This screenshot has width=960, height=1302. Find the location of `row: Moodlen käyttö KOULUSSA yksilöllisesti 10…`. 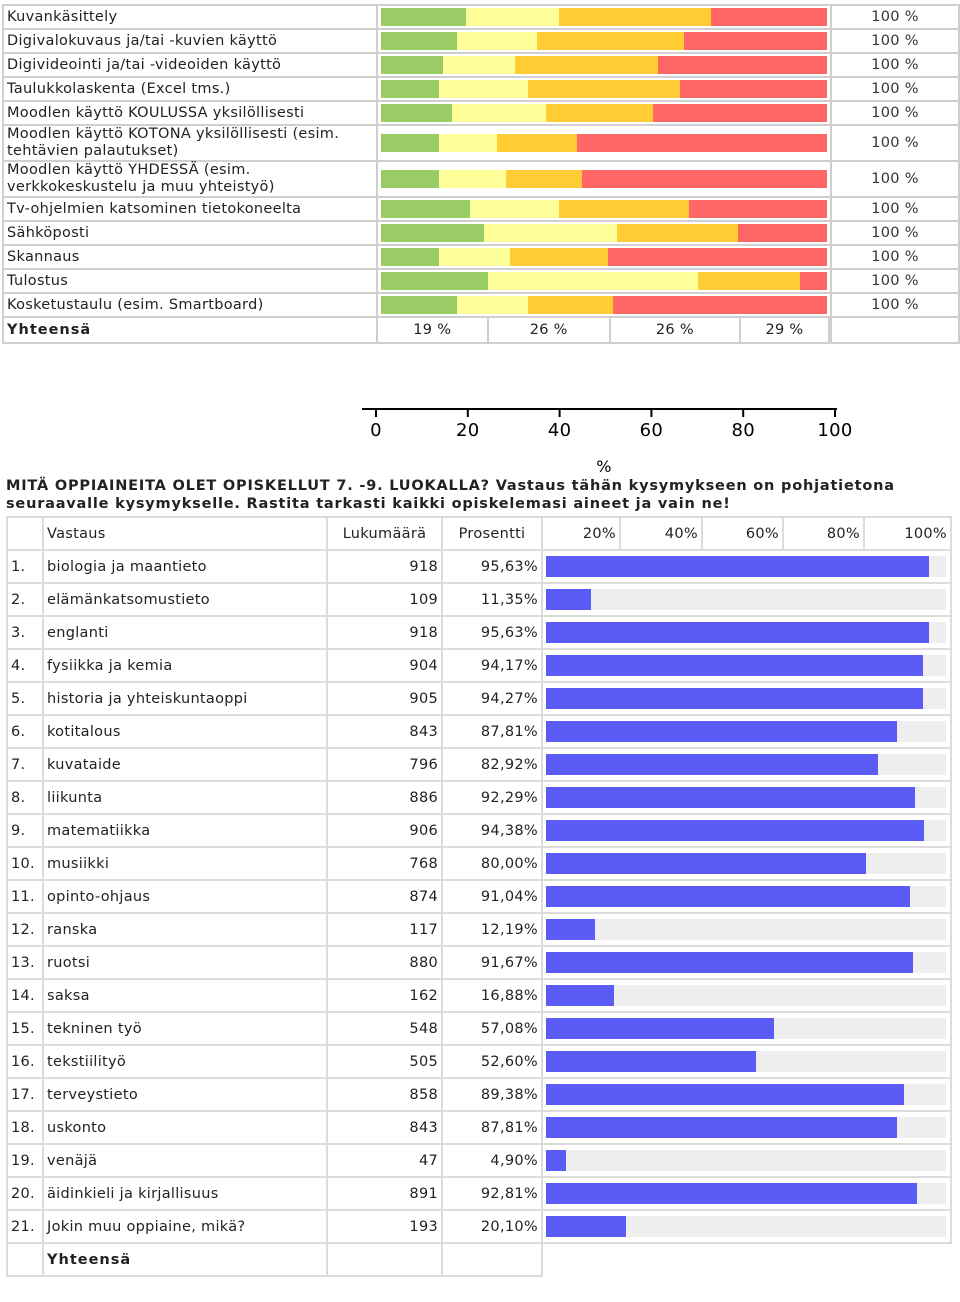

row: Moodlen käyttö KOULUSSA yksilöllisesti 10… is located at coordinates (481, 113).